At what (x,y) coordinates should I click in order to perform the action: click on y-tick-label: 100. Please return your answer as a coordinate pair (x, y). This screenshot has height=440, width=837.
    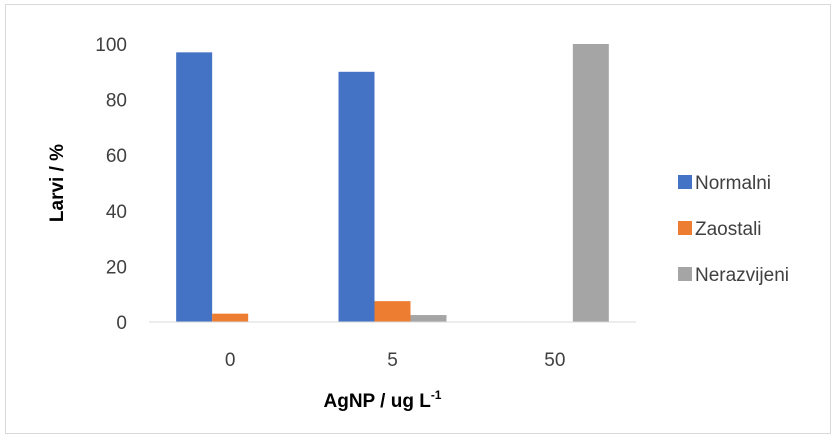
    Looking at the image, I should click on (111, 45).